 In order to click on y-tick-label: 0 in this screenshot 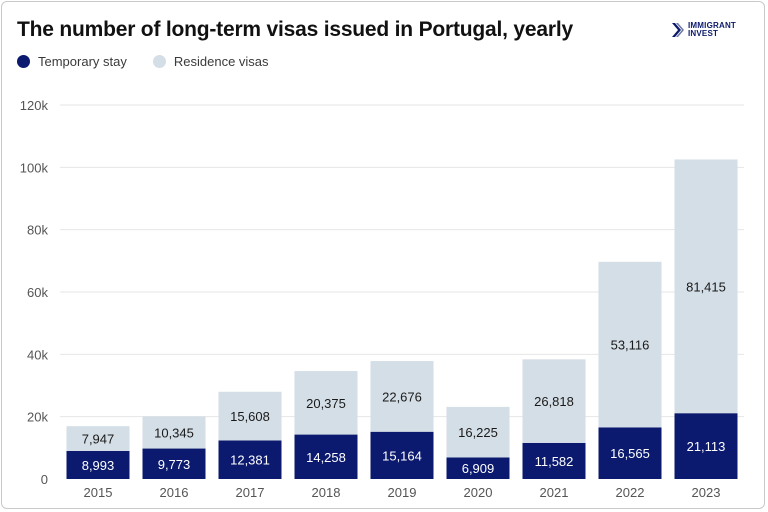, I will do `click(44, 479)`.